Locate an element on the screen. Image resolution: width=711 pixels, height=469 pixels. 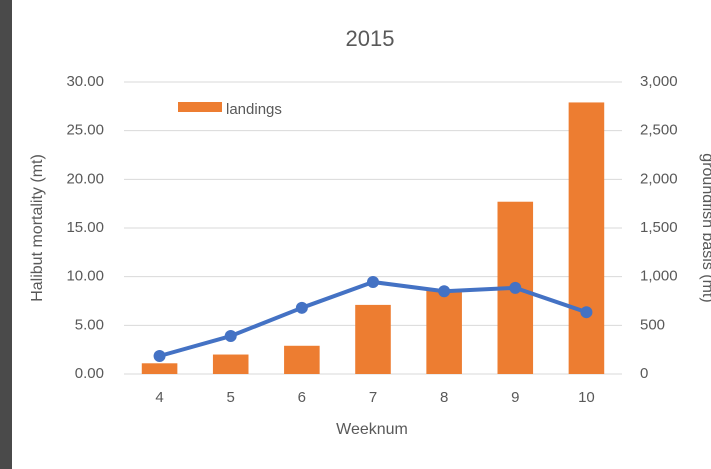
window-edge is located at coordinates (6, 234).